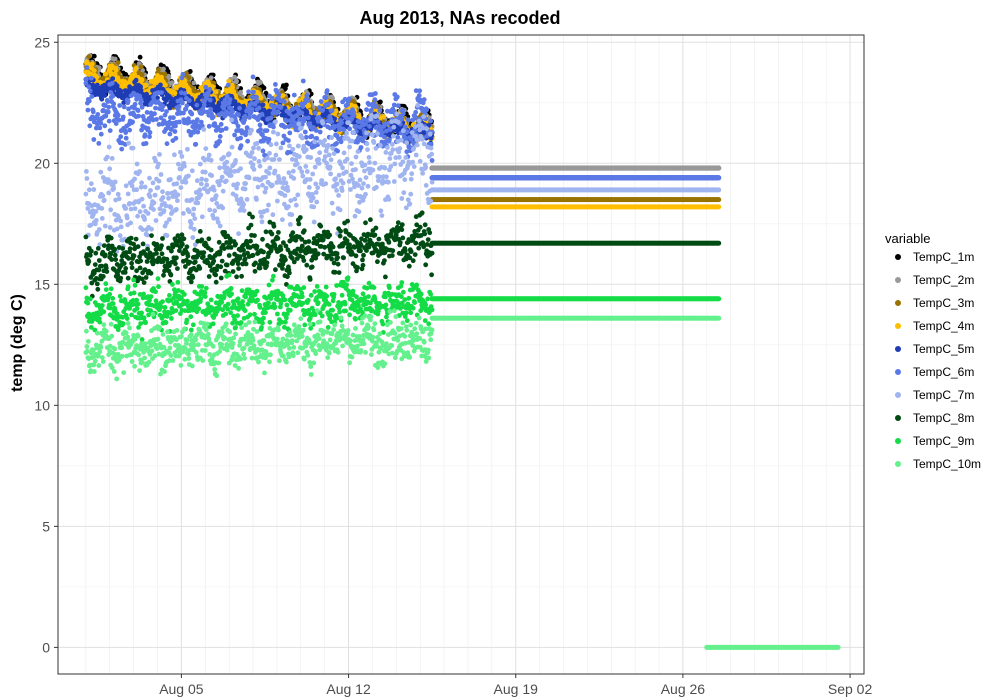 The image size is (1000, 700). I want to click on y-axis-label: temp (deg C), so click(17, 343).